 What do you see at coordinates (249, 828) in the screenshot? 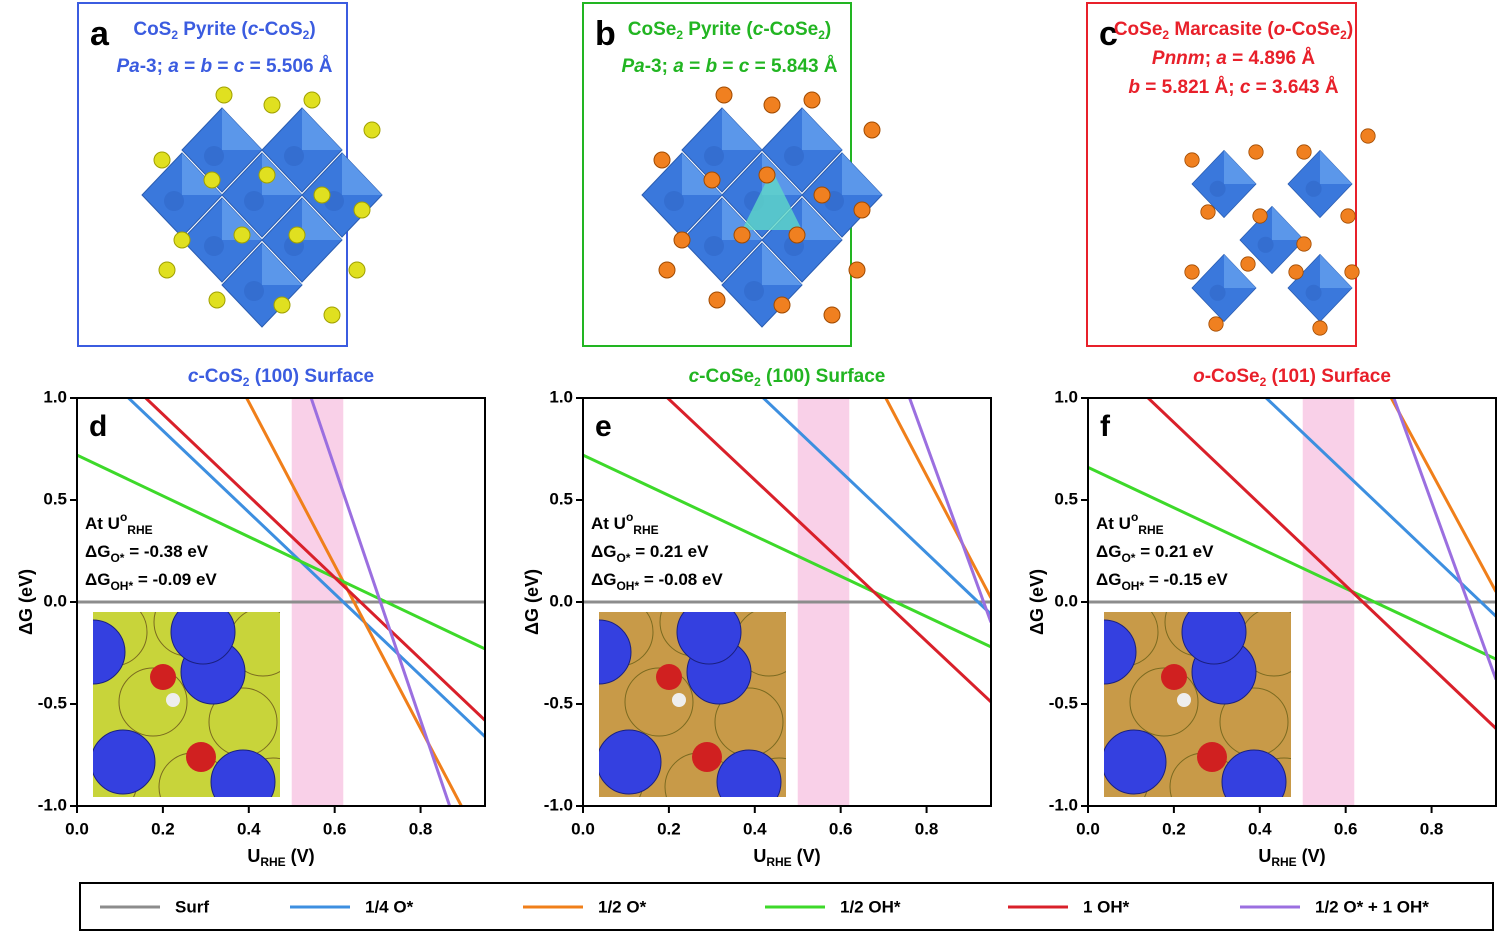
I see `x-tick-label: 0.4` at bounding box center [249, 828].